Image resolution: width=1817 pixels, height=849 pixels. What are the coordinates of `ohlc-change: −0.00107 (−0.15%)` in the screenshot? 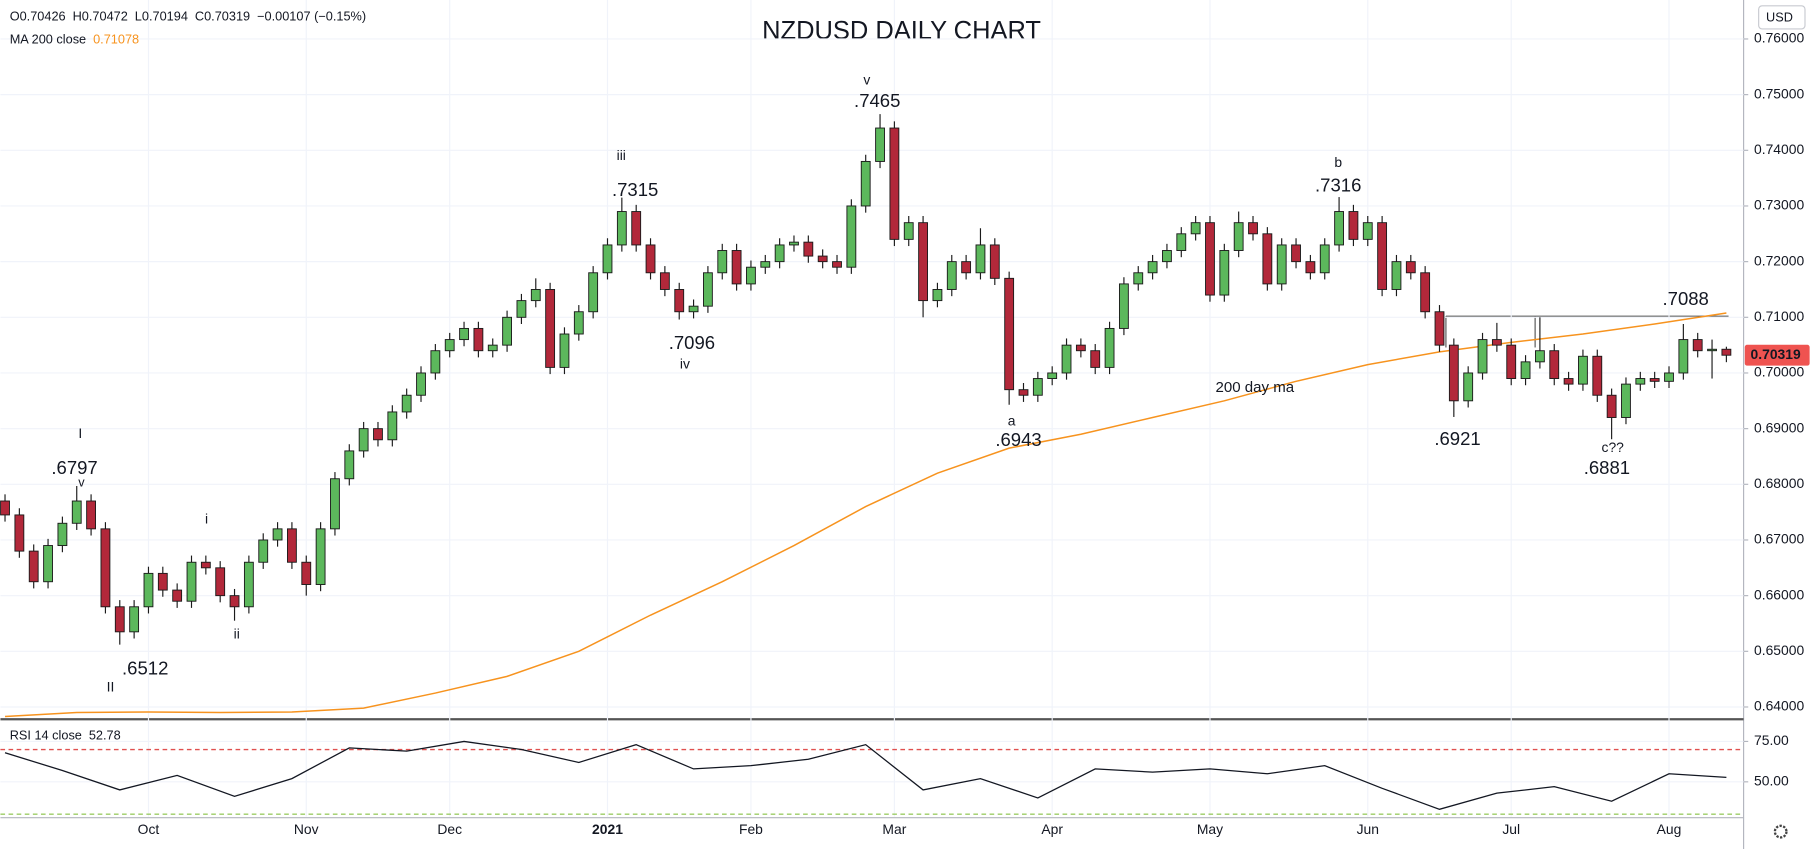 It's located at (311, 16).